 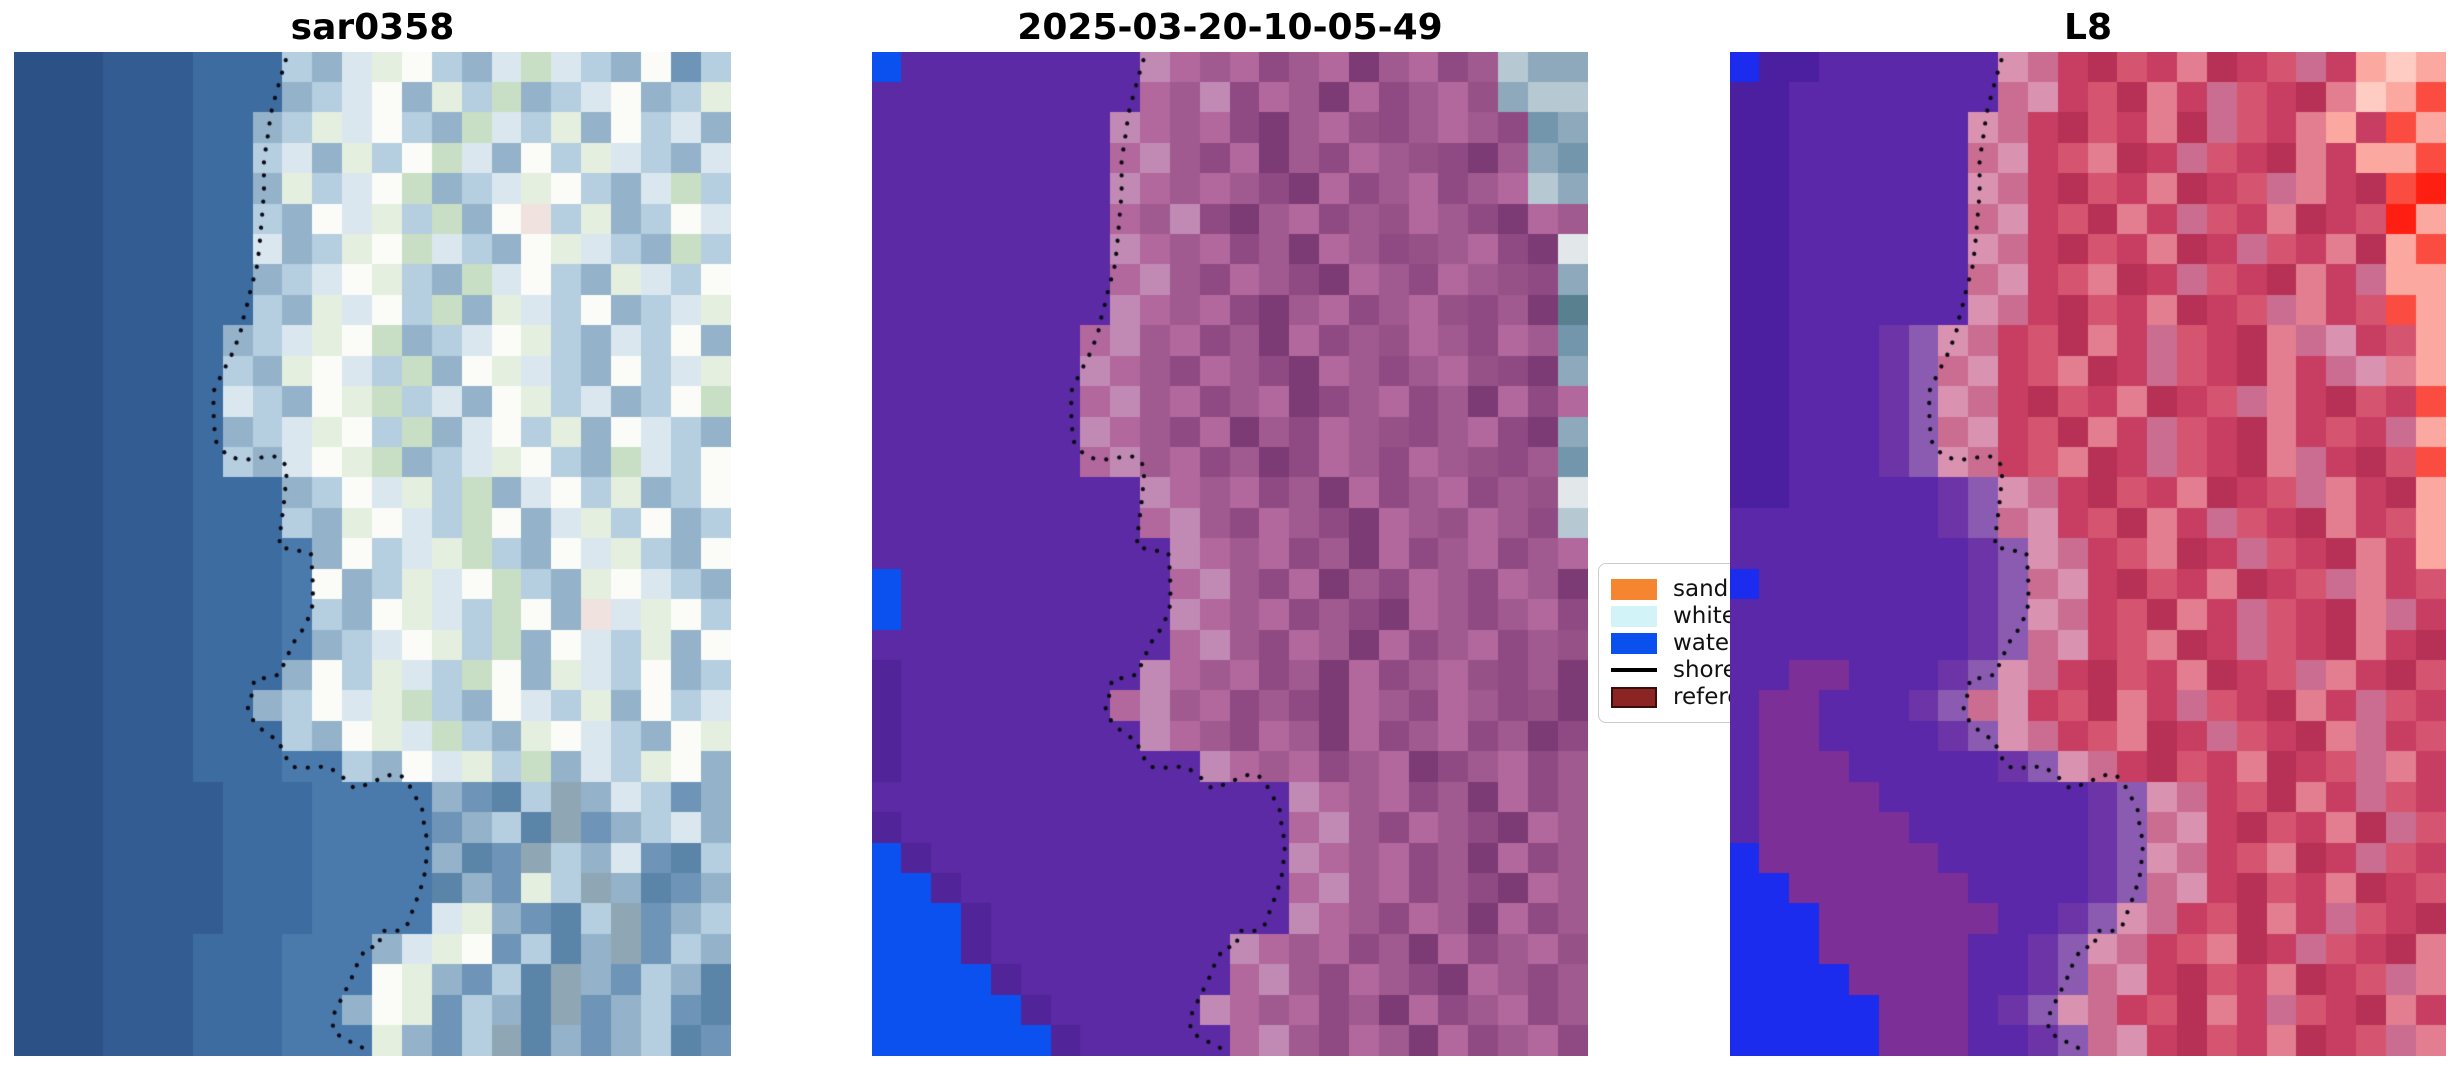 I want to click on legend-label: sand, so click(x=1701, y=589).